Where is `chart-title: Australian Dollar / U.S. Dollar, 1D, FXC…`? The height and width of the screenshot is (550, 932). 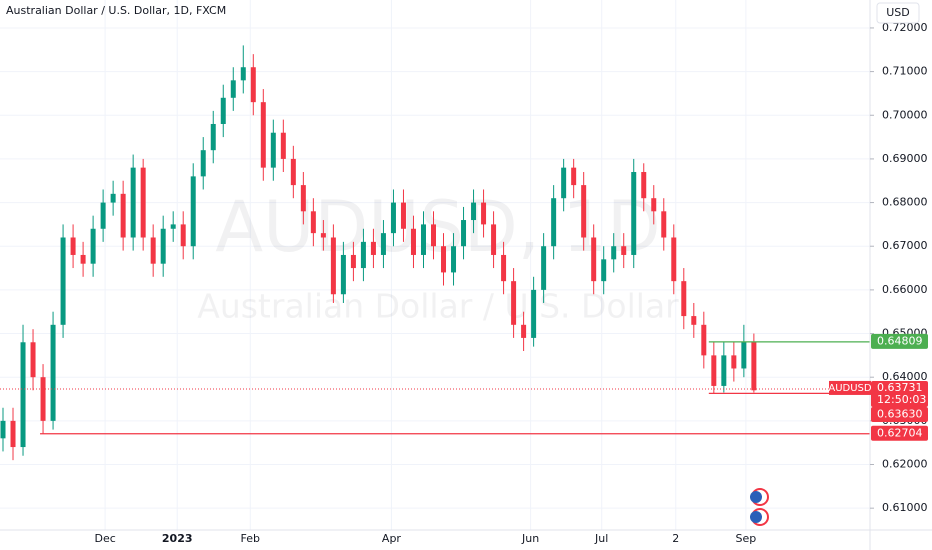
chart-title: Australian Dollar / U.S. Dollar, 1D, FXC… is located at coordinates (116, 10).